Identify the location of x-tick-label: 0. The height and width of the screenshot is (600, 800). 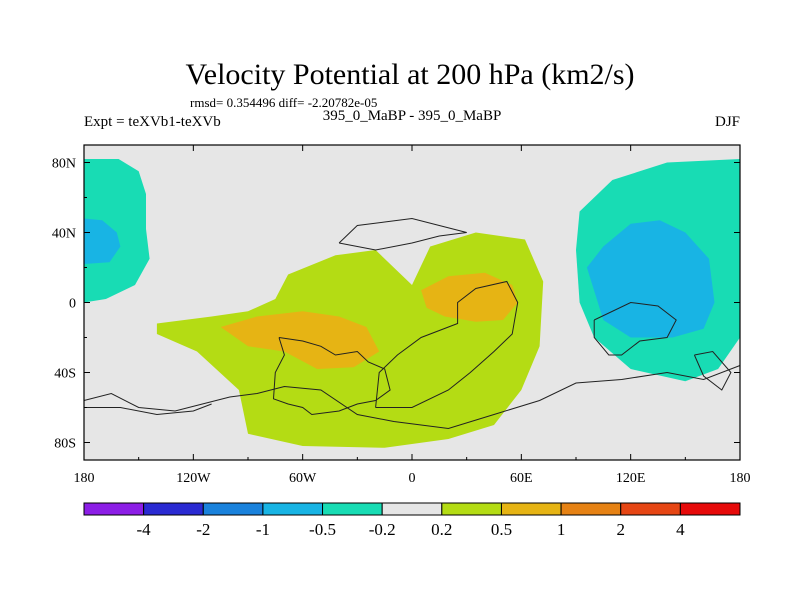
(412, 478).